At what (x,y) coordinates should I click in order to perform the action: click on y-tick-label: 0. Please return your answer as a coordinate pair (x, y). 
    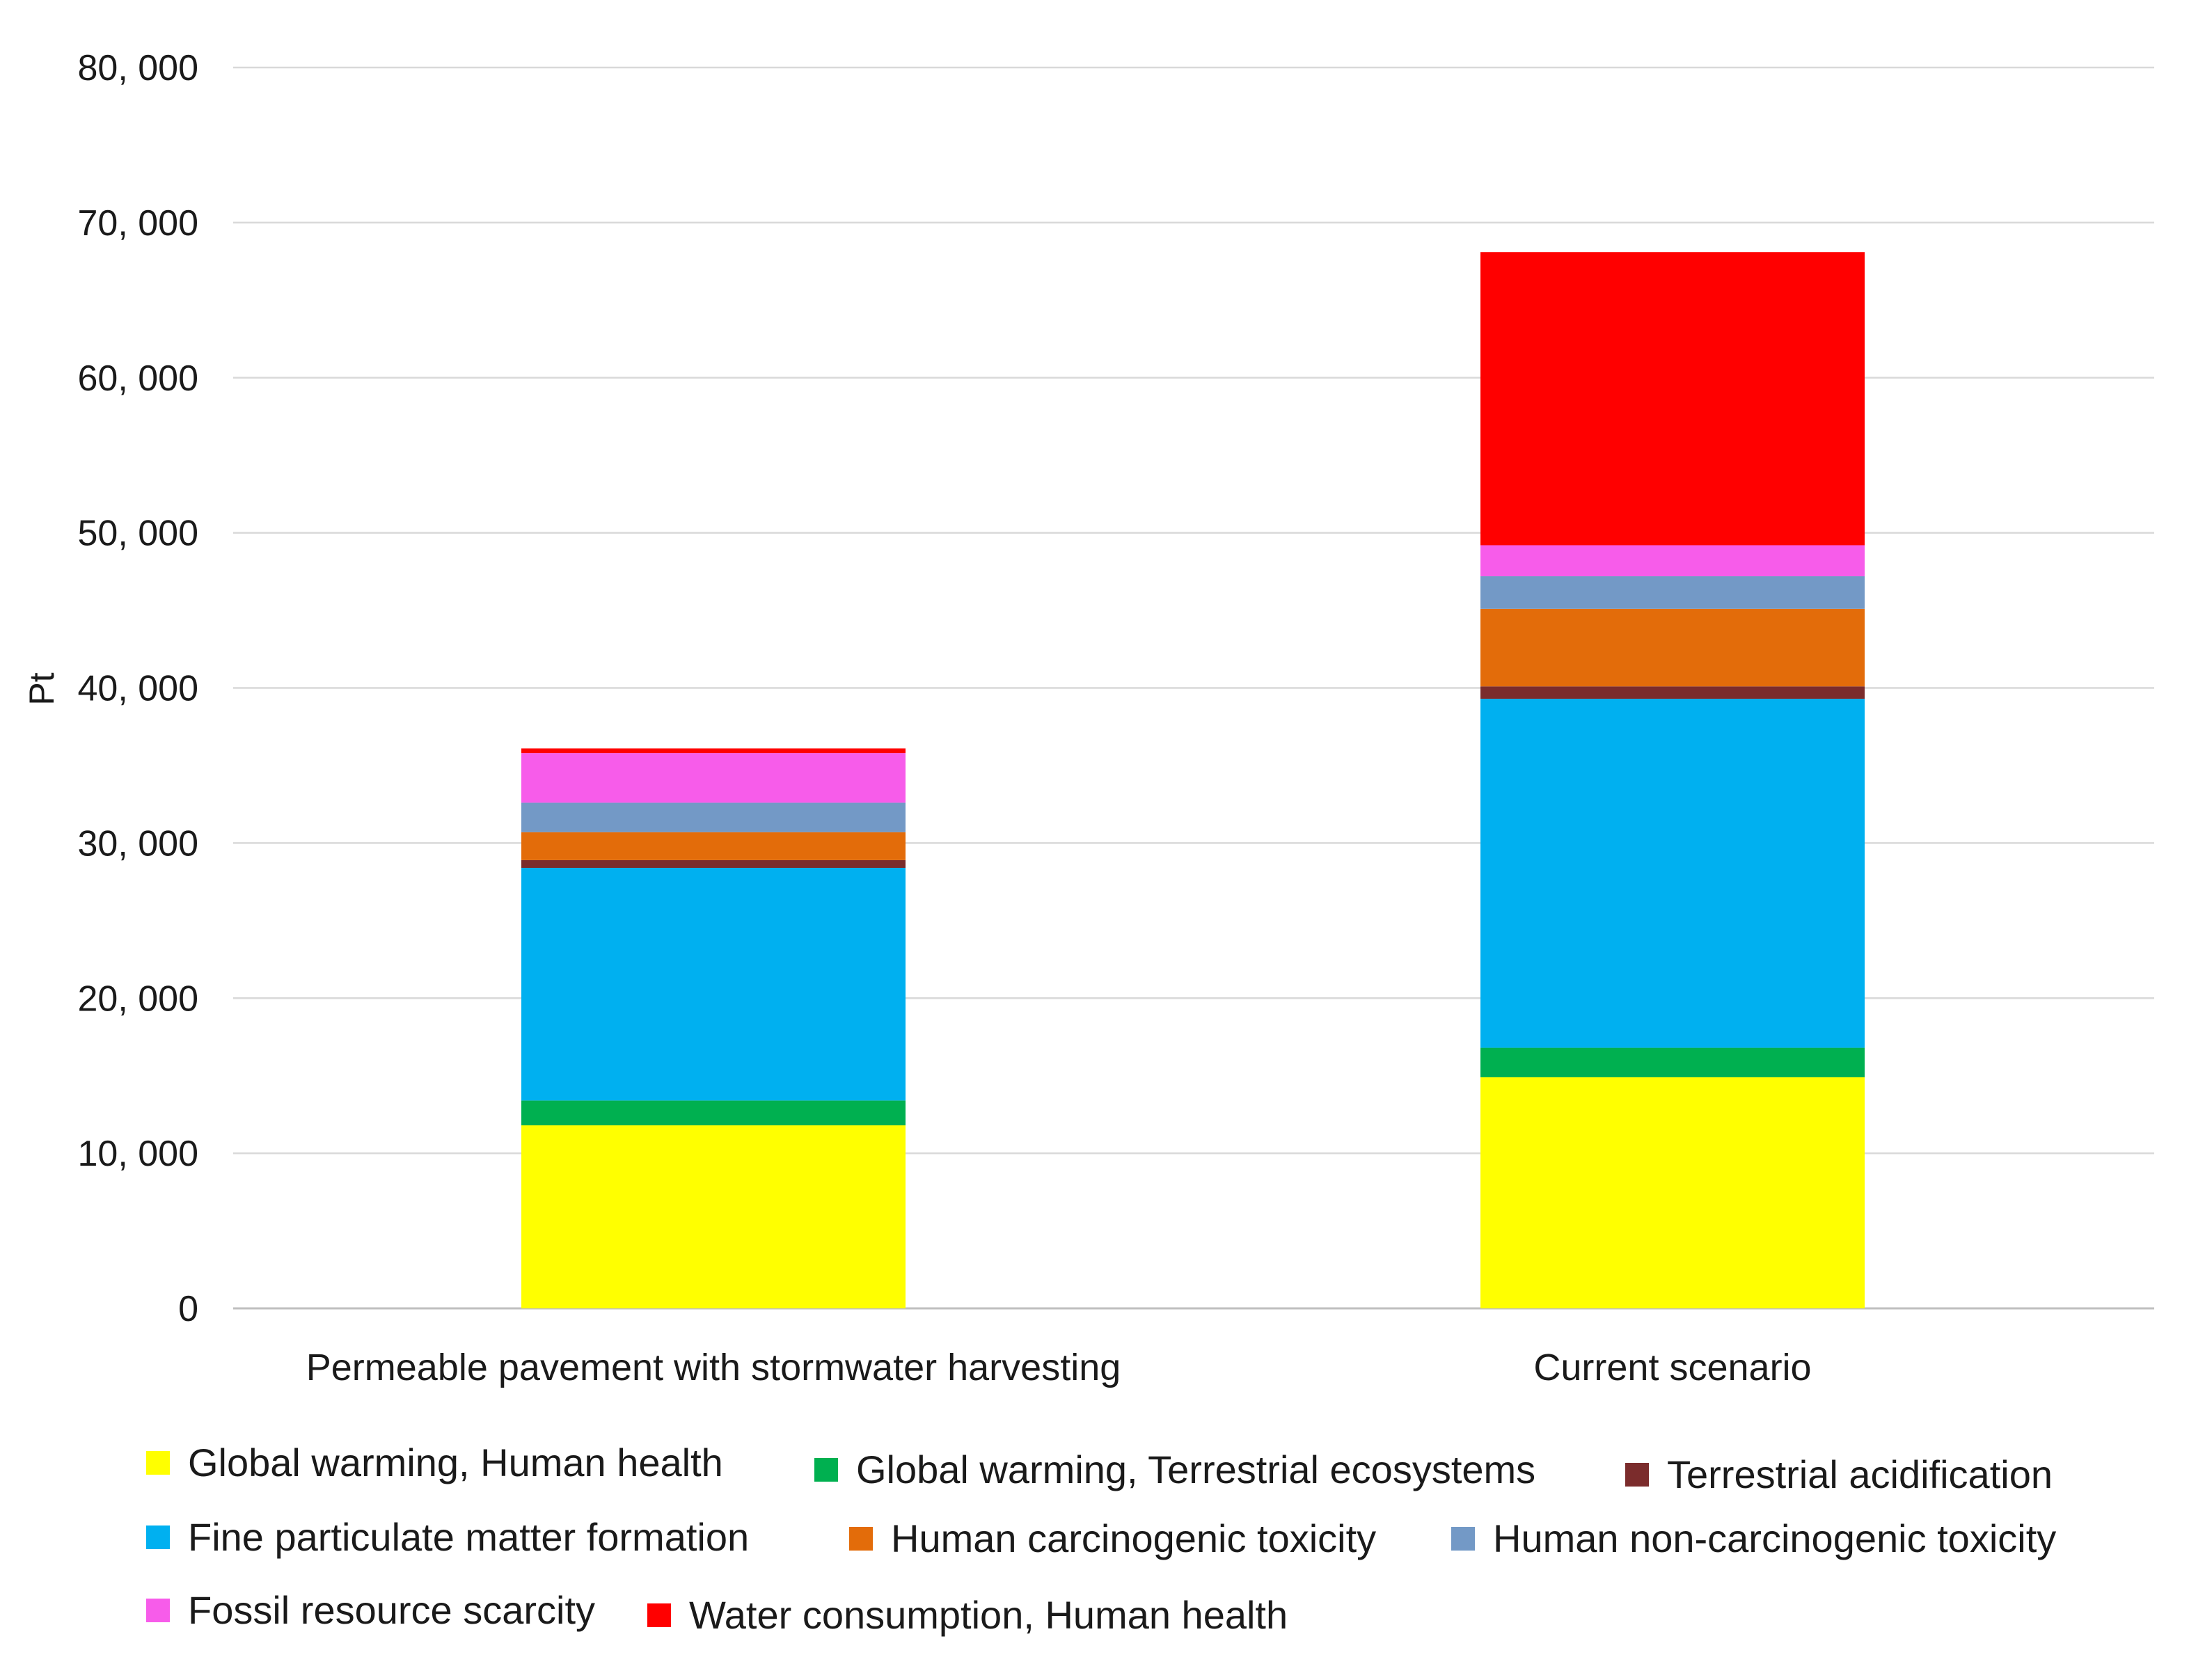
    Looking at the image, I should click on (188, 1309).